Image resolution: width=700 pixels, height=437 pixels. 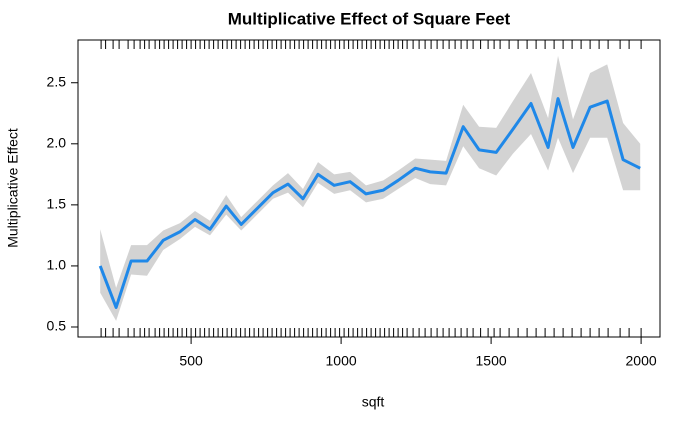 What do you see at coordinates (373, 402) in the screenshot?
I see `x-axis-label: sqft` at bounding box center [373, 402].